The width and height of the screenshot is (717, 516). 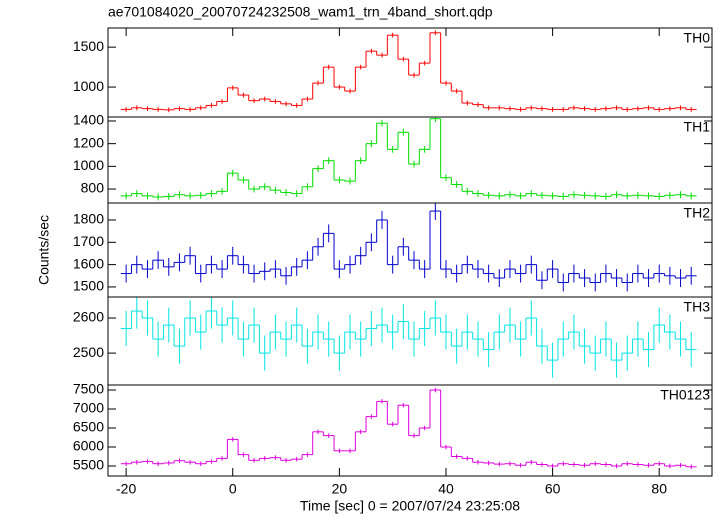 I want to click on y-tick-label: 1700, so click(x=88, y=241).